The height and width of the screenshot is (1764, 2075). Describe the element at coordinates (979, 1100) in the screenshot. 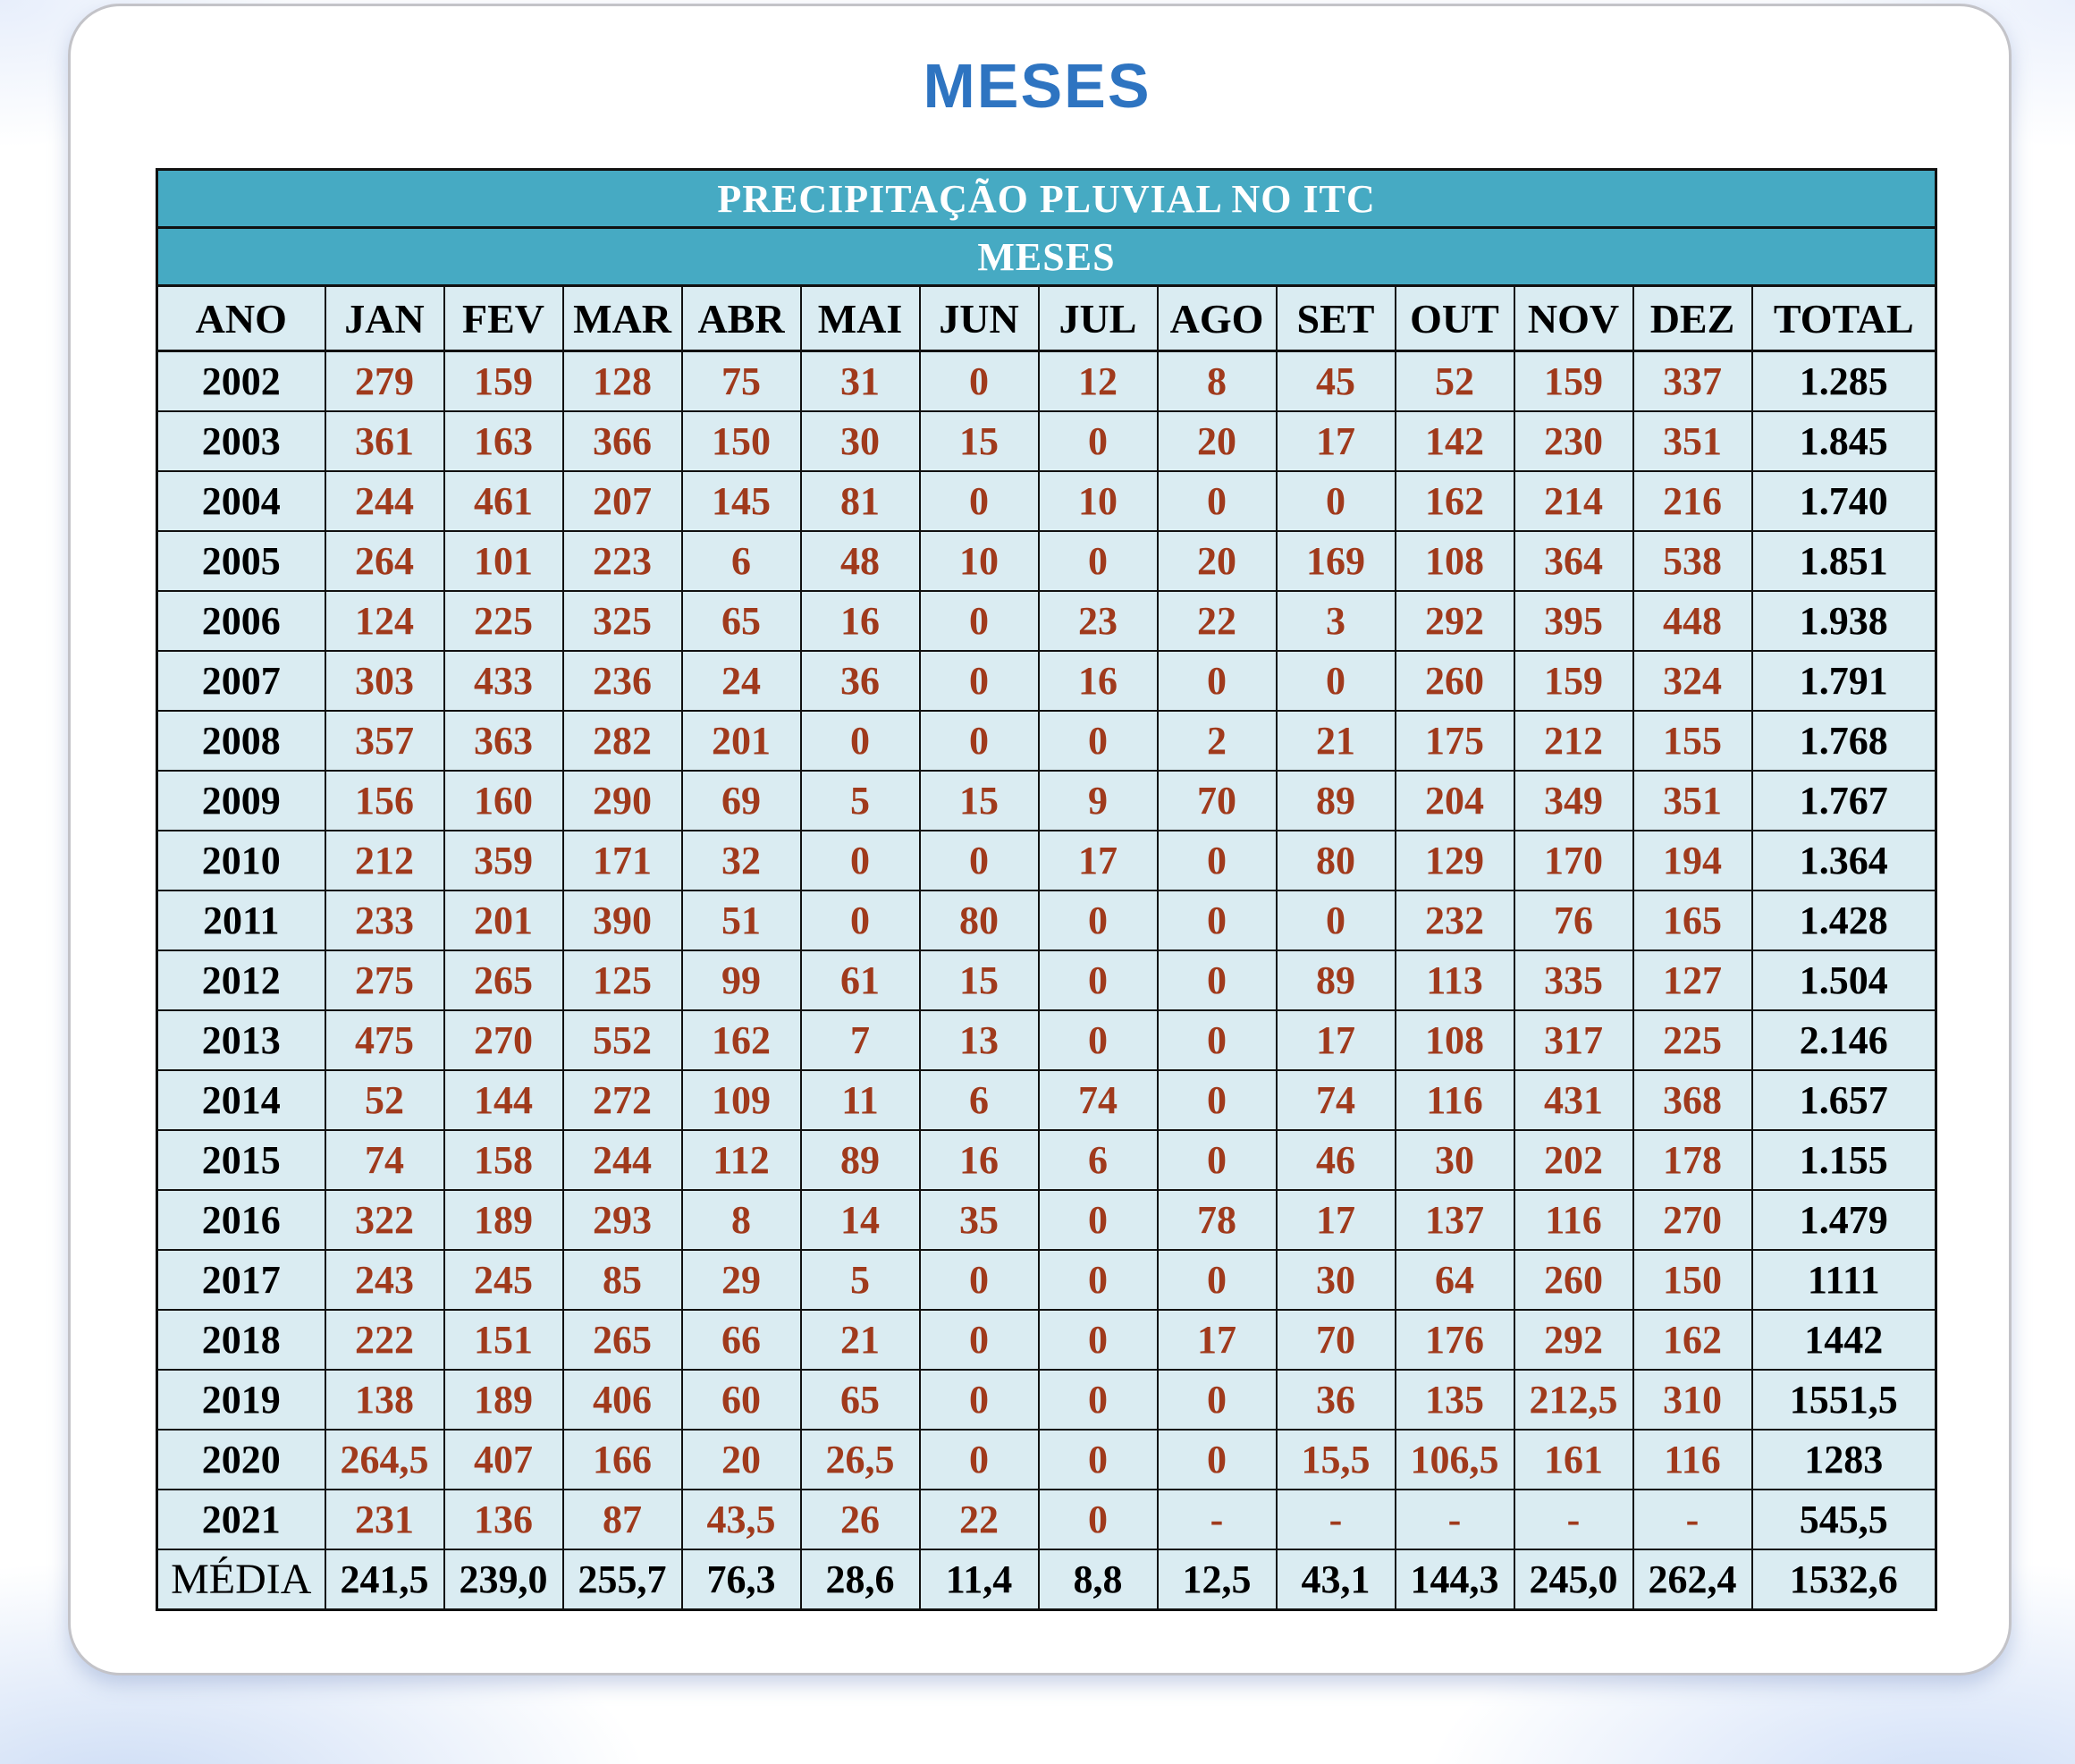

I see `month-value: 6` at that location.